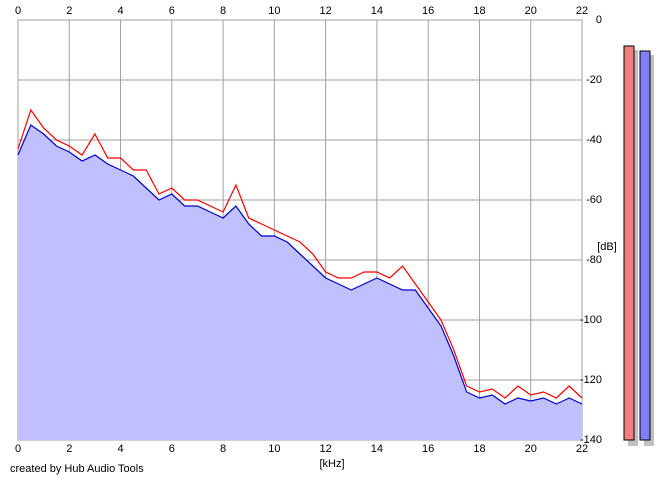 The width and height of the screenshot is (664, 486). What do you see at coordinates (591, 380) in the screenshot?
I see `y-tick-label: -120` at bounding box center [591, 380].